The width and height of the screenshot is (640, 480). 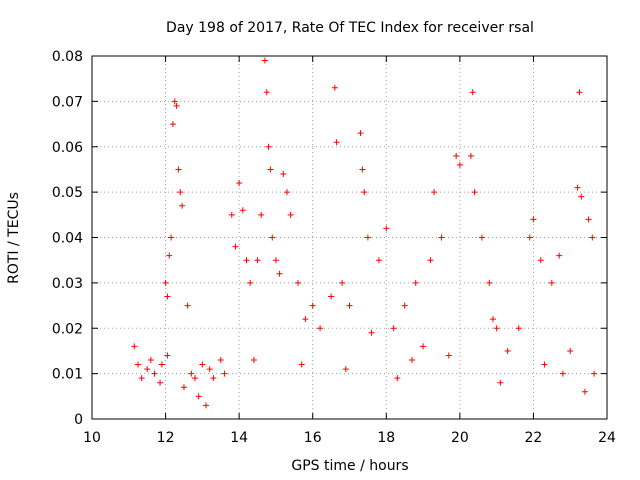 What do you see at coordinates (67, 57) in the screenshot?
I see `y-tick-label: 0.08` at bounding box center [67, 57].